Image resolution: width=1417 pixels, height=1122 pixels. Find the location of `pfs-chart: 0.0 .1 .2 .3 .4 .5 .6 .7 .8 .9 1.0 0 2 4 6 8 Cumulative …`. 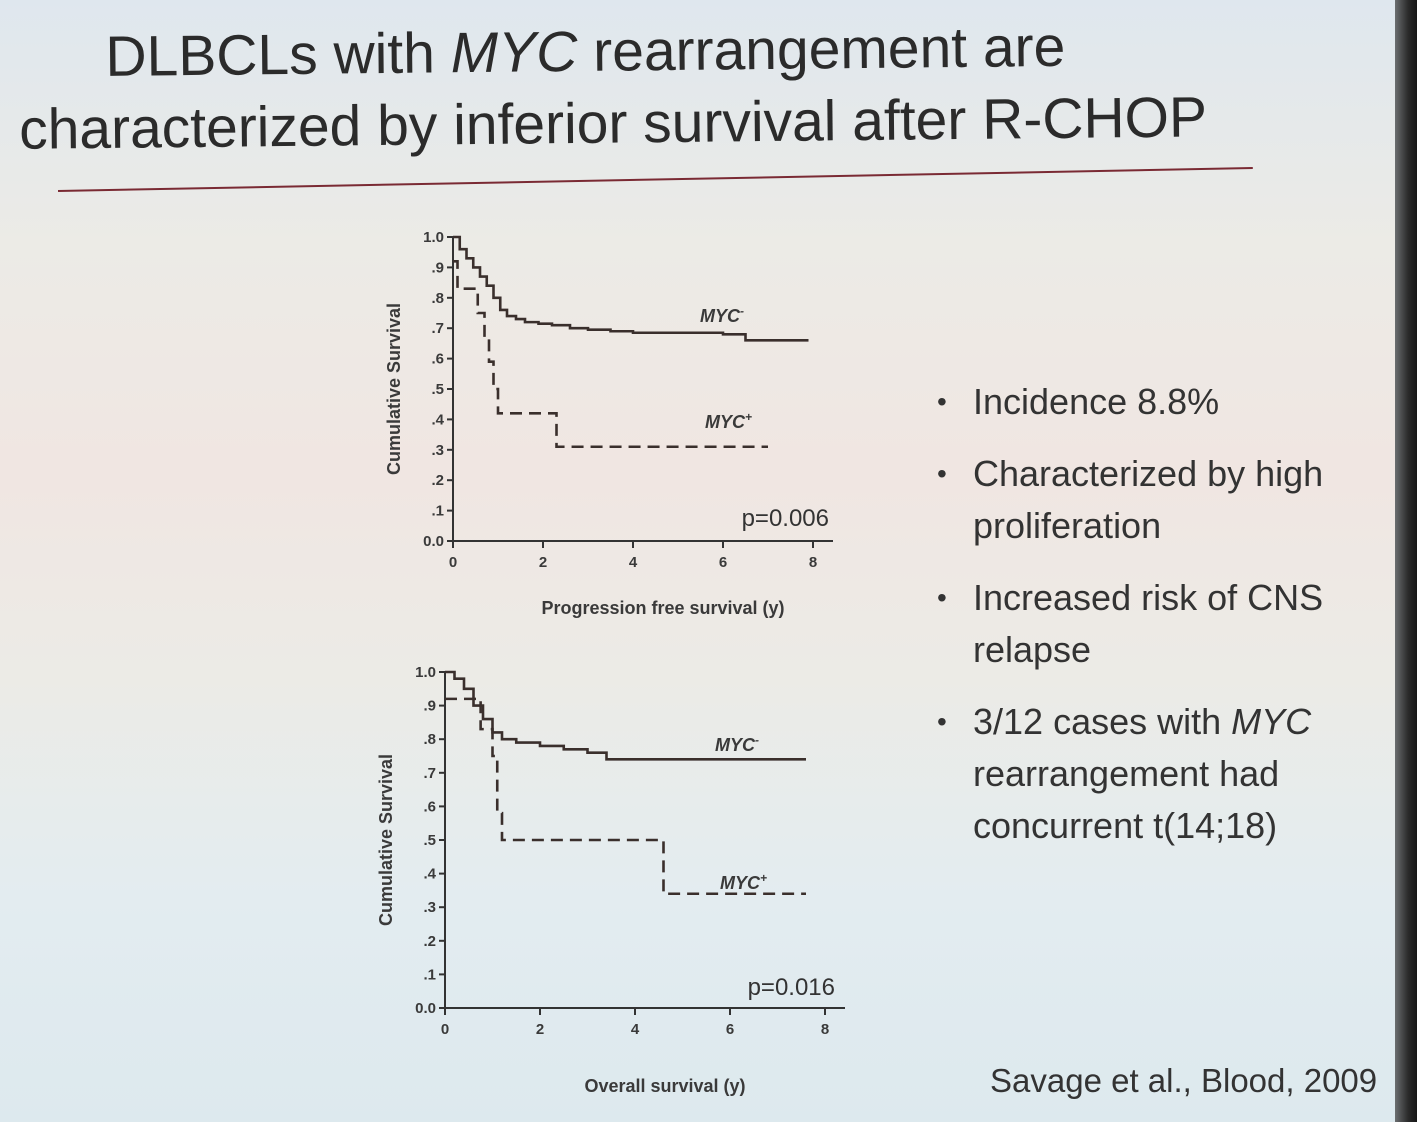

pfs-chart: 0.0 .1 .2 .3 .4 .5 .6 .7 .8 .9 1.0 0 2 4 6 8 Cumulative … is located at coordinates (608, 423).